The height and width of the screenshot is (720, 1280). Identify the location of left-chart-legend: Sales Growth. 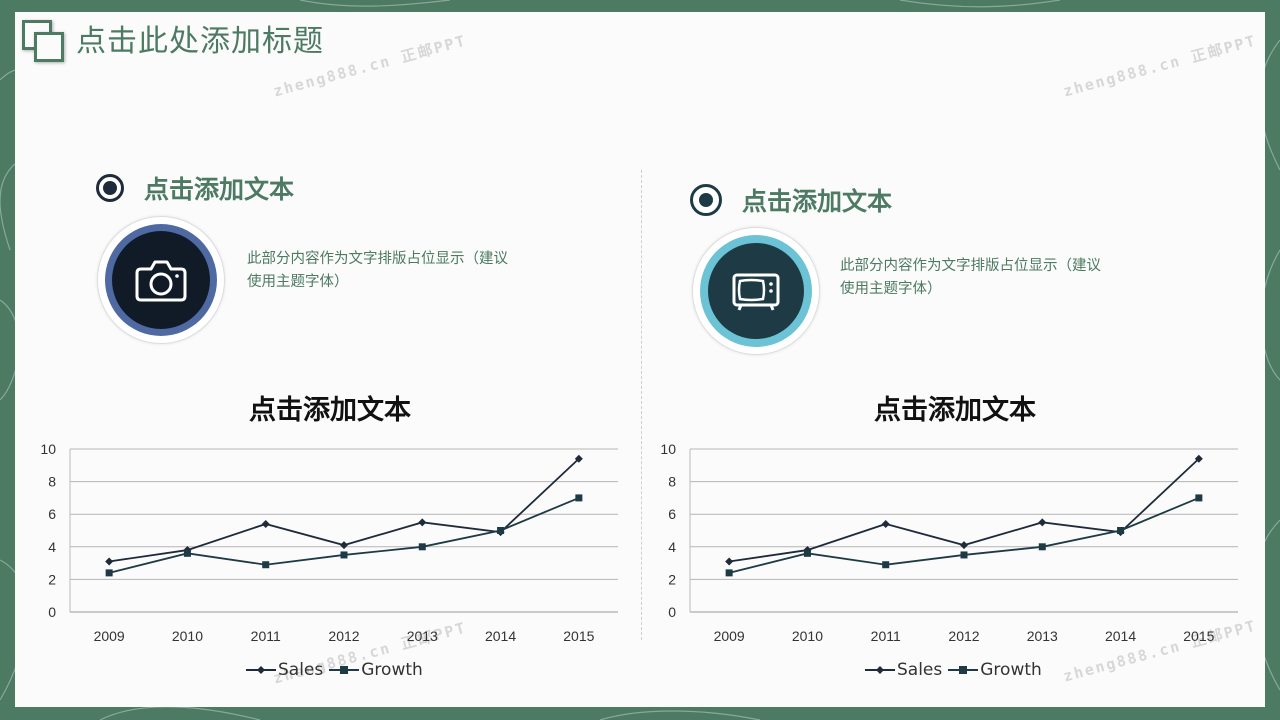
(337, 670).